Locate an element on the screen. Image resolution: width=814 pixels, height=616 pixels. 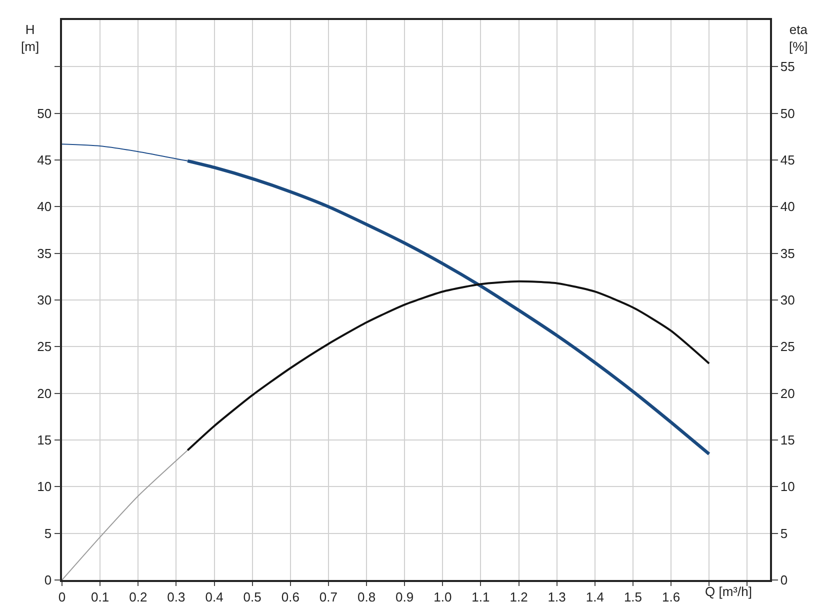
x-tick-label: 0 is located at coordinates (62, 596).